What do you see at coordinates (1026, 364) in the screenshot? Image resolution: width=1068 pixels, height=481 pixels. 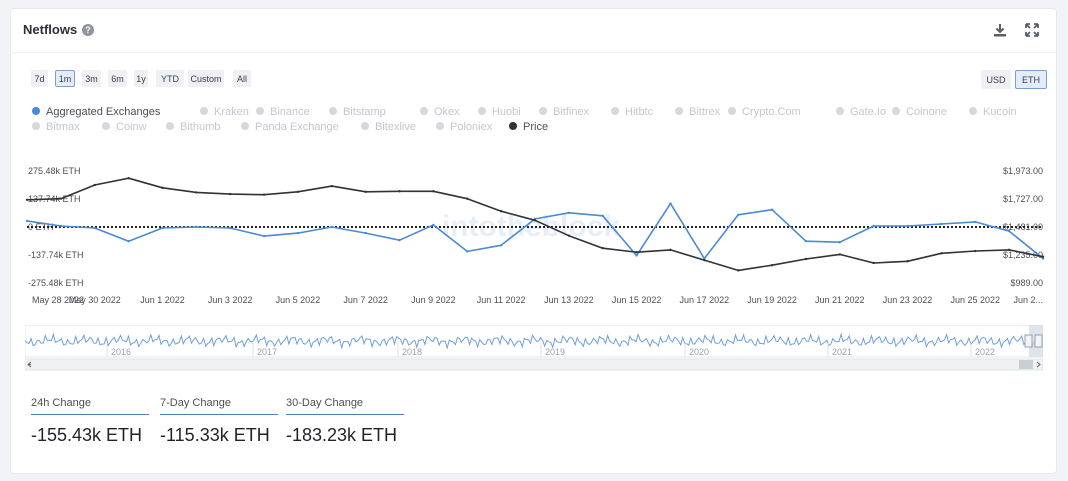 I see `scrollbar-thumb` at bounding box center [1026, 364].